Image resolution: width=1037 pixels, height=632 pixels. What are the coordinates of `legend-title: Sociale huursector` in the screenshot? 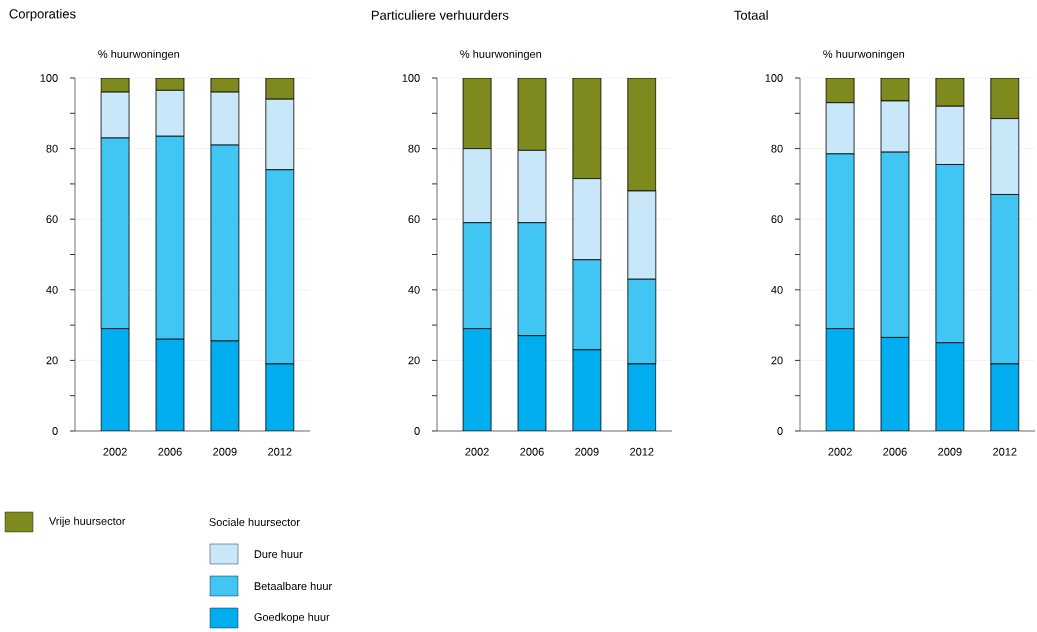 It's located at (254, 522).